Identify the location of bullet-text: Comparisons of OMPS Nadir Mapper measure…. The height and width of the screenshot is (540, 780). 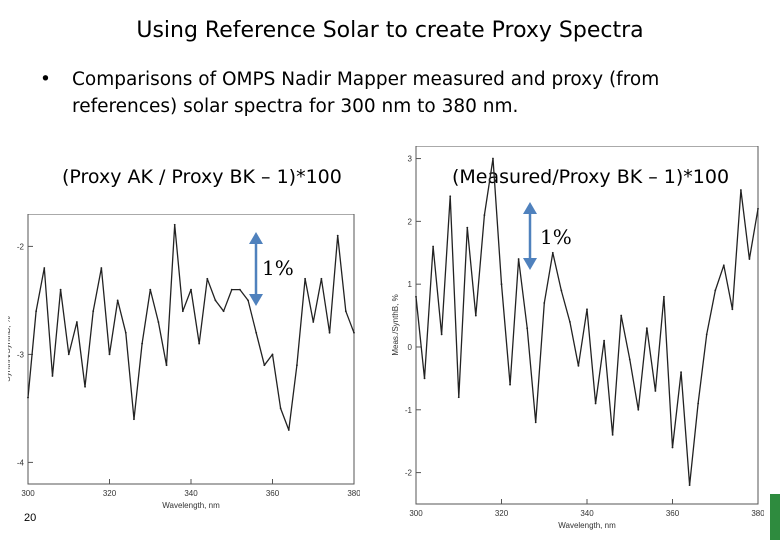
(366, 93).